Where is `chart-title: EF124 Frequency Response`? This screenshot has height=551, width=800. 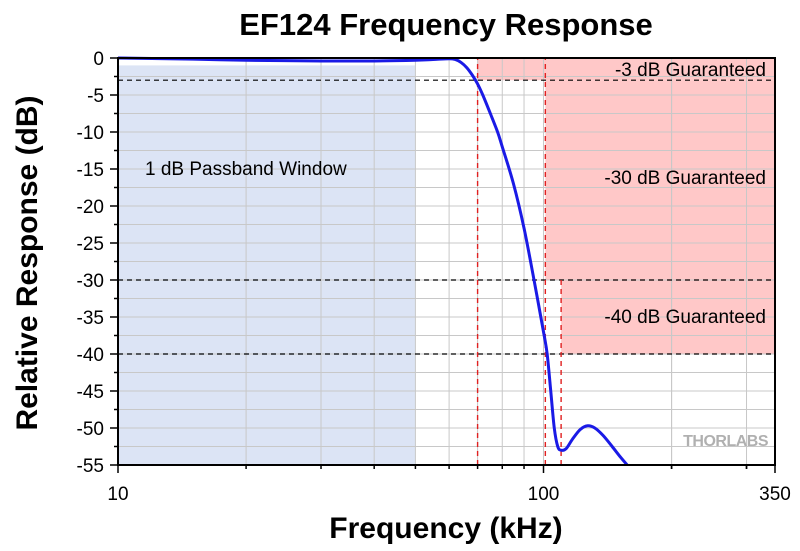
chart-title: EF124 Frequency Response is located at coordinates (446, 24).